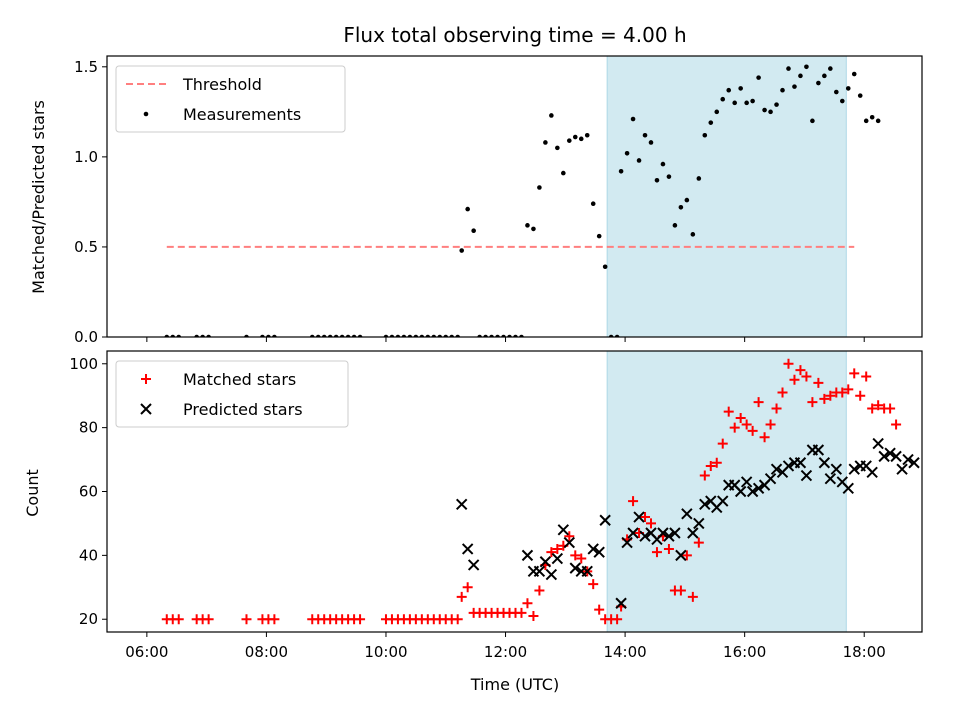  I want to click on observing-window-span, so click(726, 196).